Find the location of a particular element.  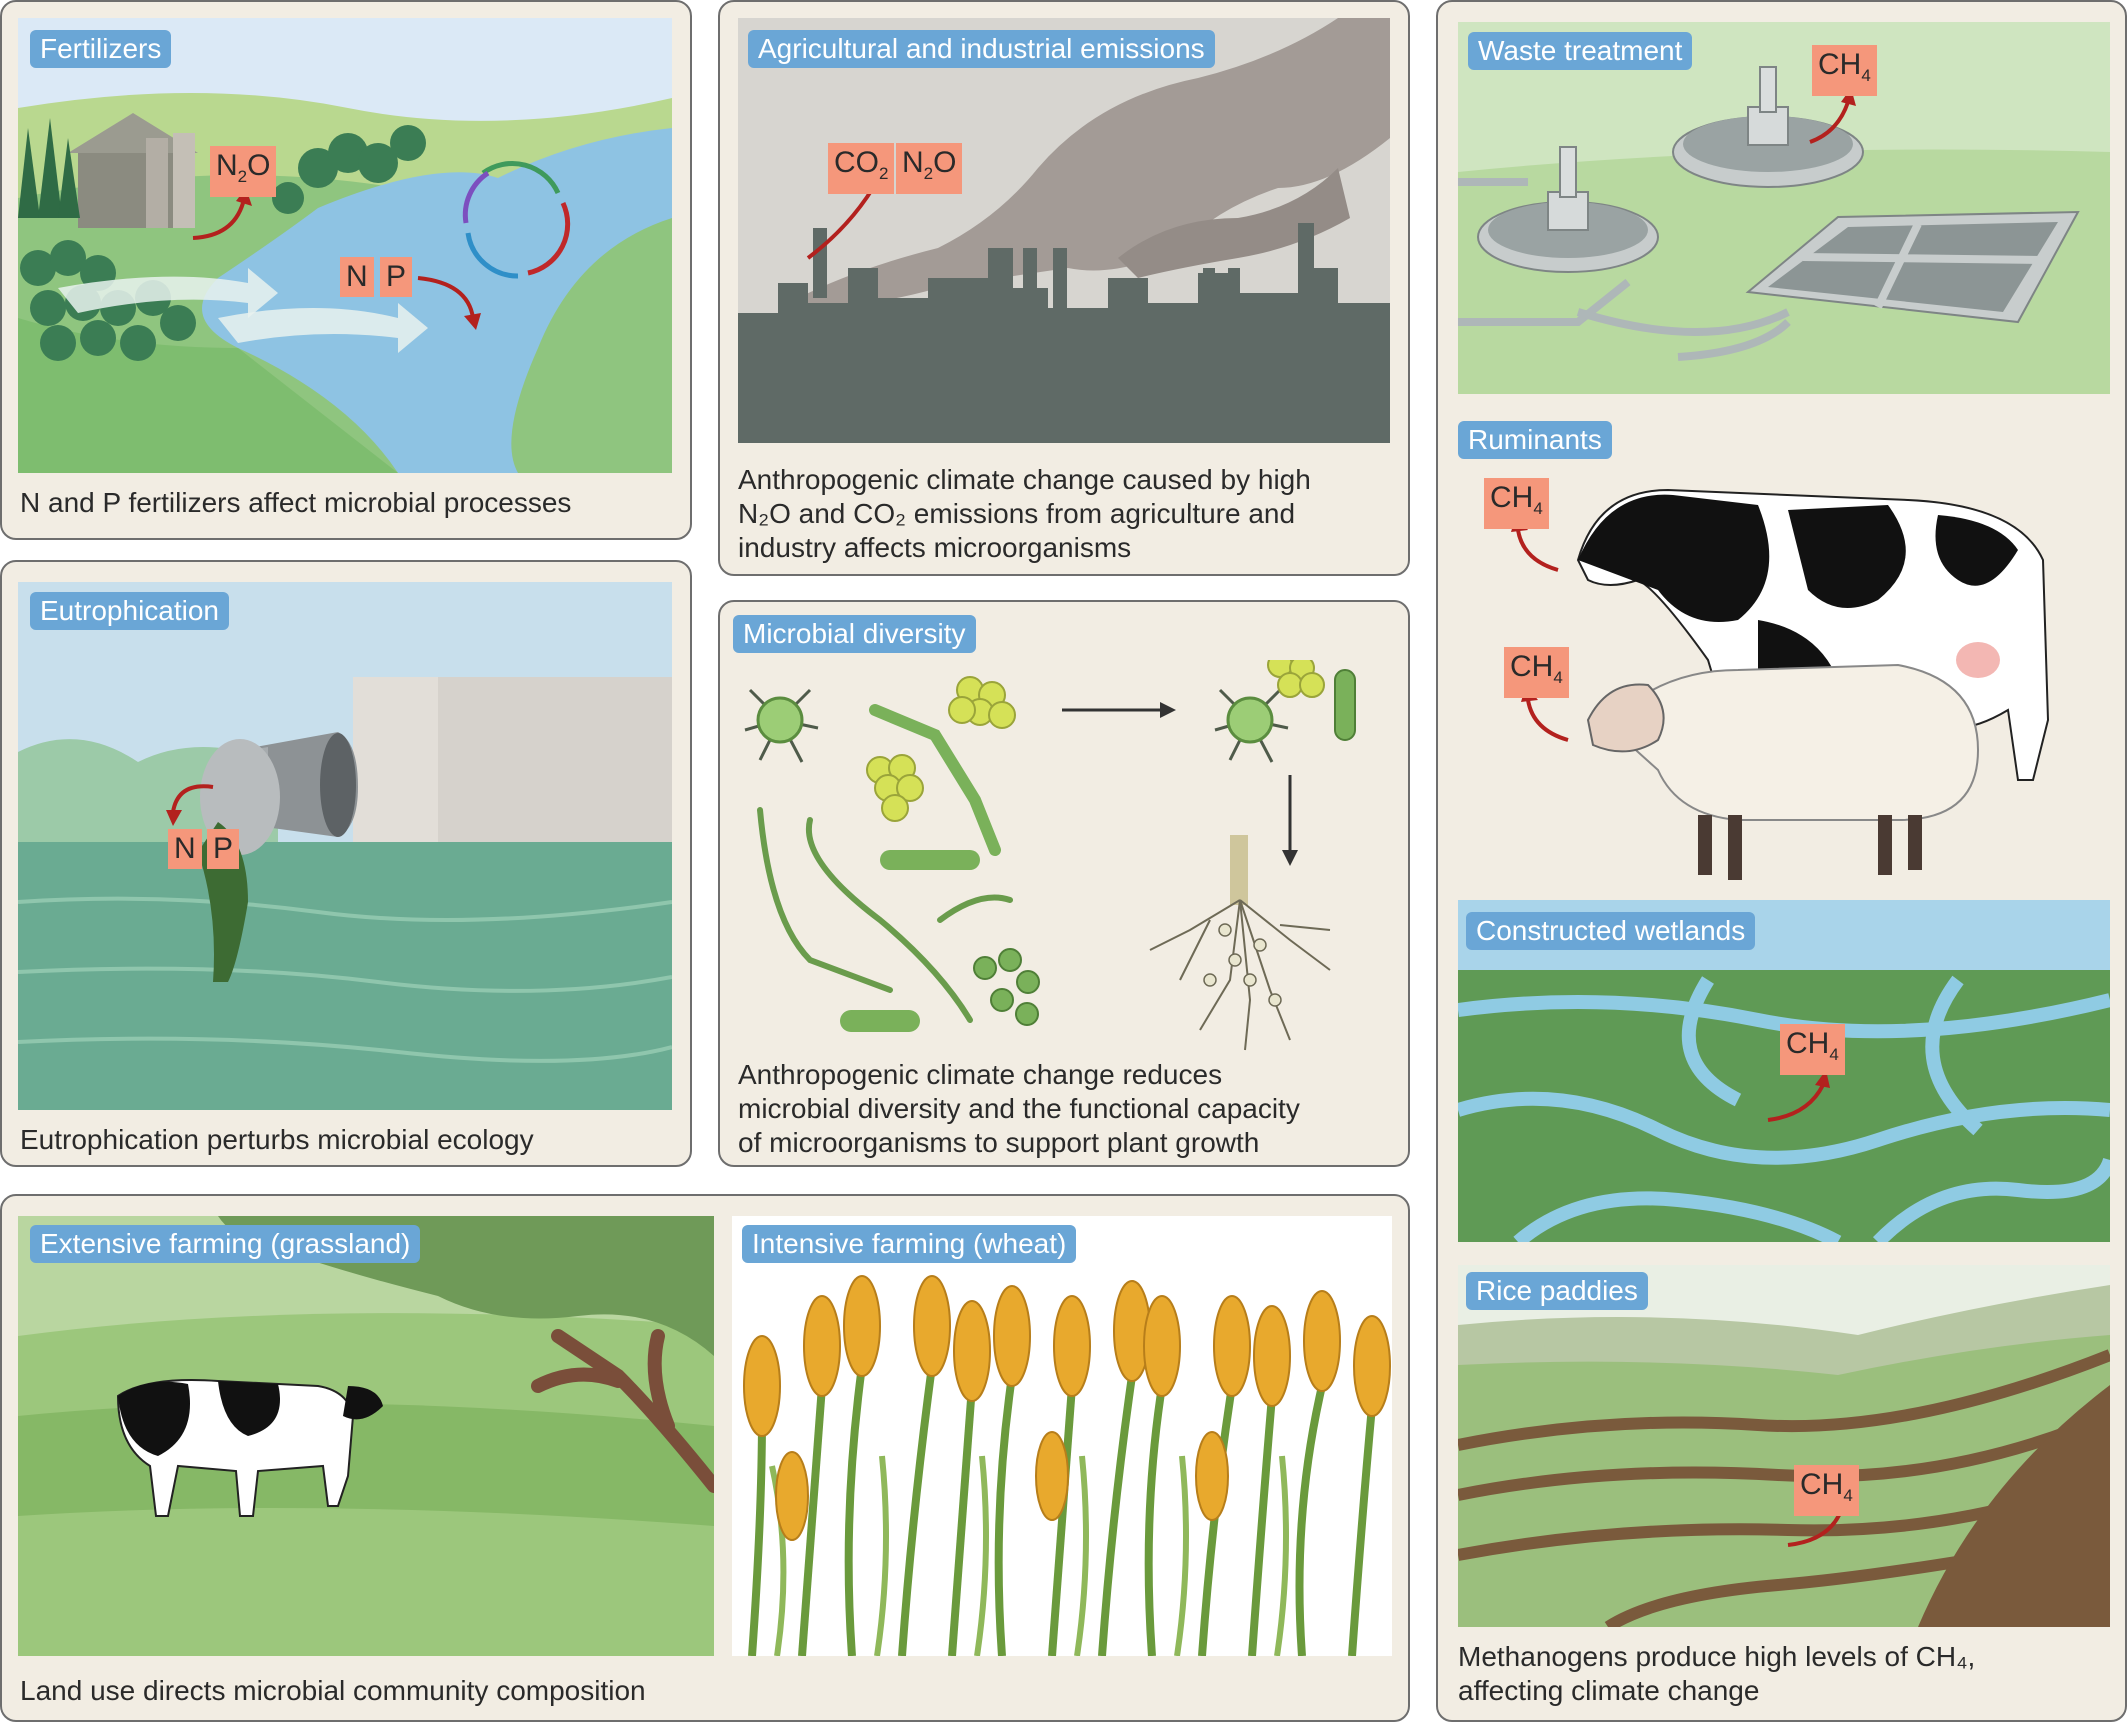

wetlands-ch4-label: CH4 is located at coordinates (1812, 1049).